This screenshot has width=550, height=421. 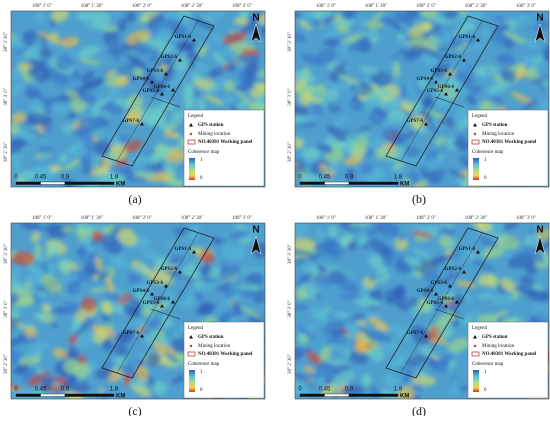 I want to click on colorbar, so click(x=192, y=169).